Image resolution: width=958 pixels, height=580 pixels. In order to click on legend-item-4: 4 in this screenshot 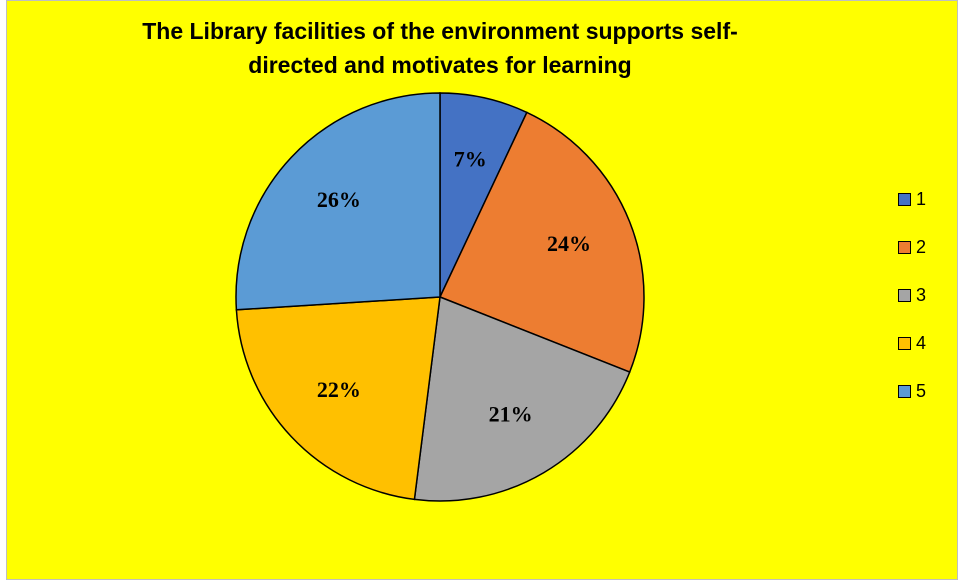, I will do `click(912, 343)`.